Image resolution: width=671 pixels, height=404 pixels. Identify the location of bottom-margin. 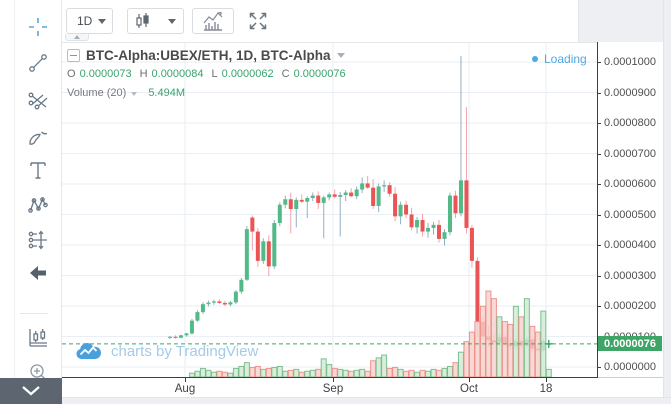
(335, 400).